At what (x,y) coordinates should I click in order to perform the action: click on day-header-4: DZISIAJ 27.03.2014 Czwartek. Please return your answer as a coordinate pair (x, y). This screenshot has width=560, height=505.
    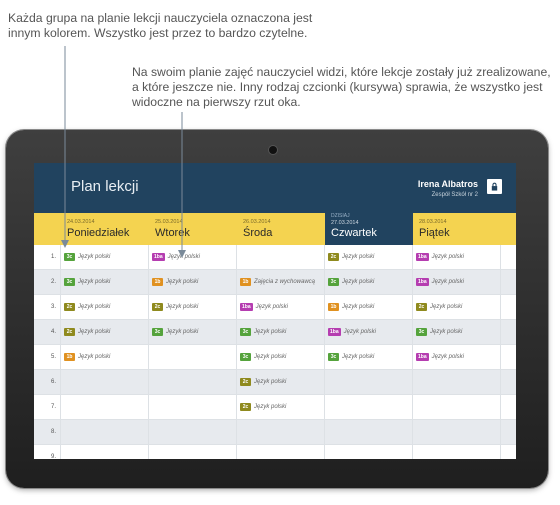
    Looking at the image, I should click on (369, 229).